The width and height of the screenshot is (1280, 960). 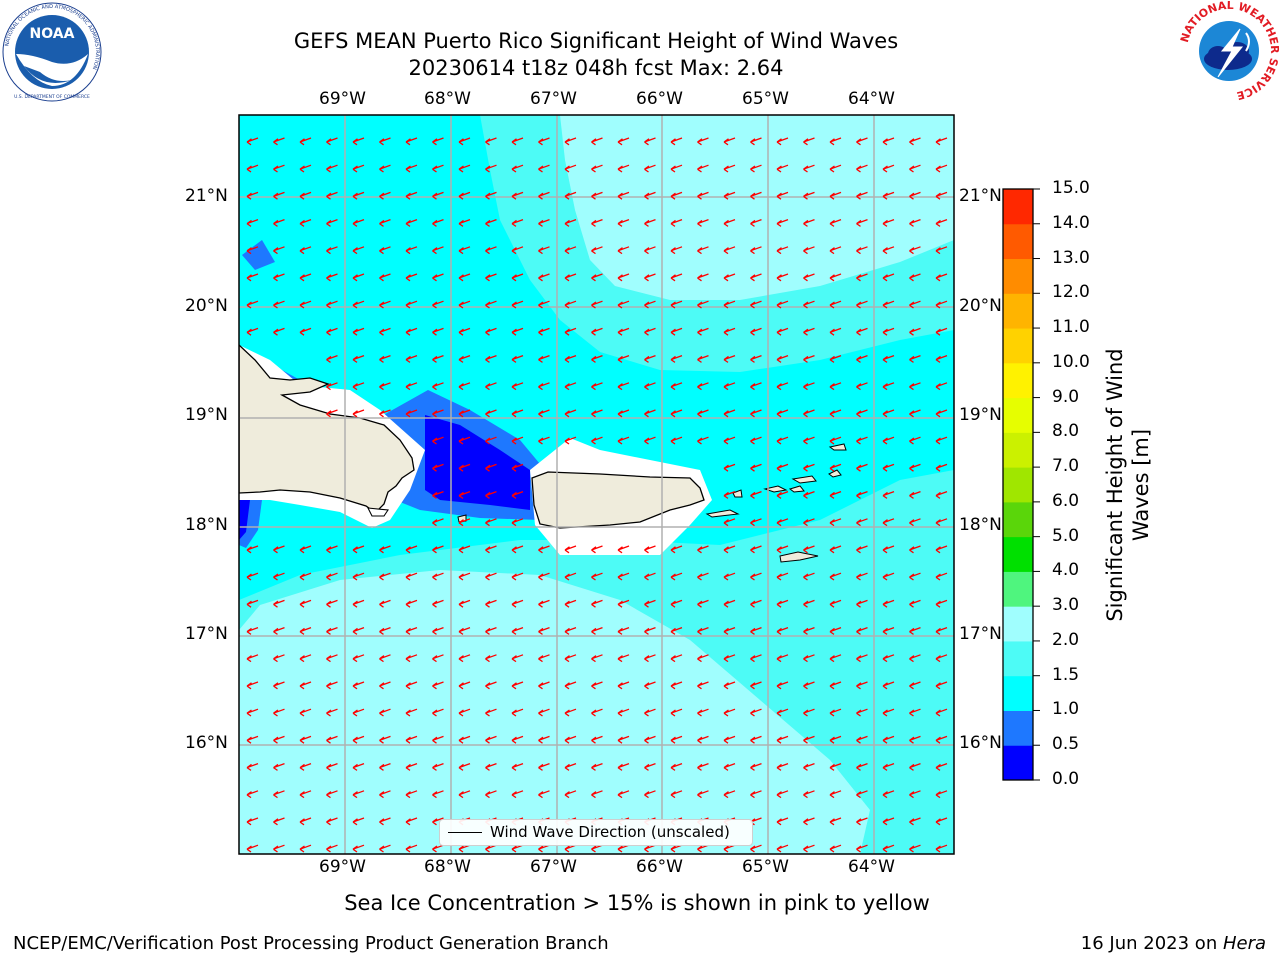 I want to click on colorbar-tick-label: 10.0, so click(x=1071, y=361).